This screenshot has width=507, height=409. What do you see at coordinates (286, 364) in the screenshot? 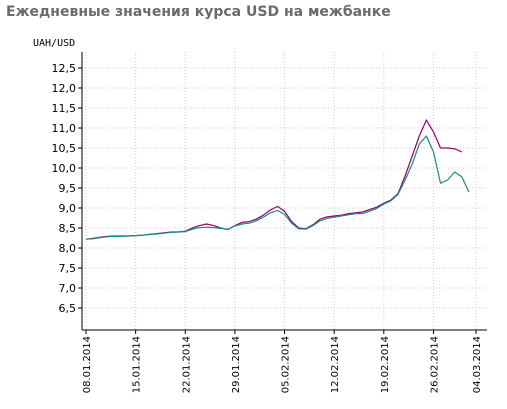
I see `x-tick-label: 05.02.2014` at bounding box center [286, 364].